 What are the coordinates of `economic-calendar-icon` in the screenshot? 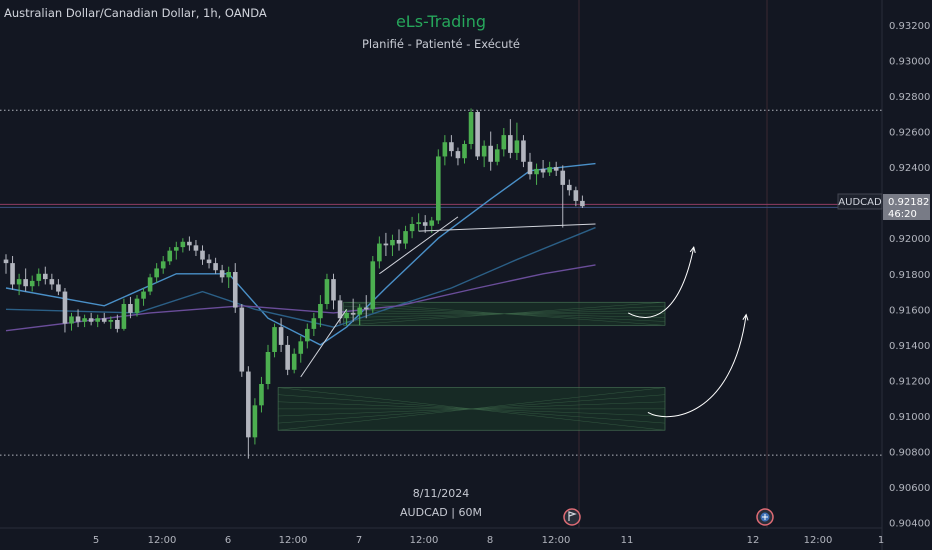 It's located at (765, 517).